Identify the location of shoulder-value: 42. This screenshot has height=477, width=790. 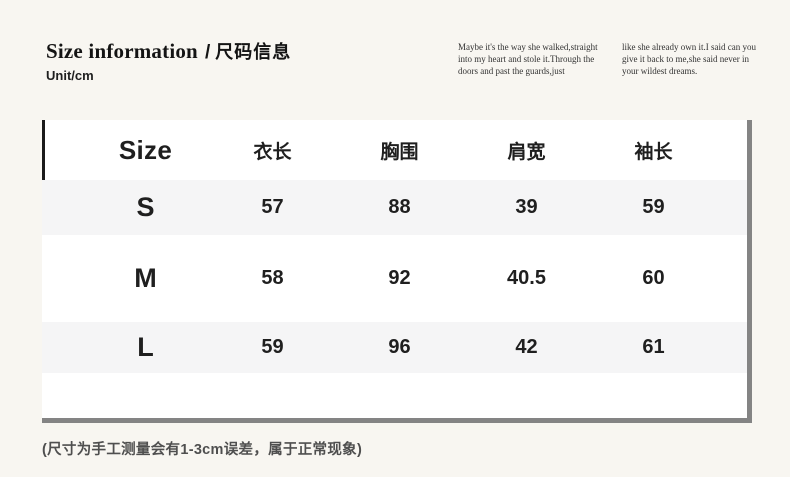
(526, 347).